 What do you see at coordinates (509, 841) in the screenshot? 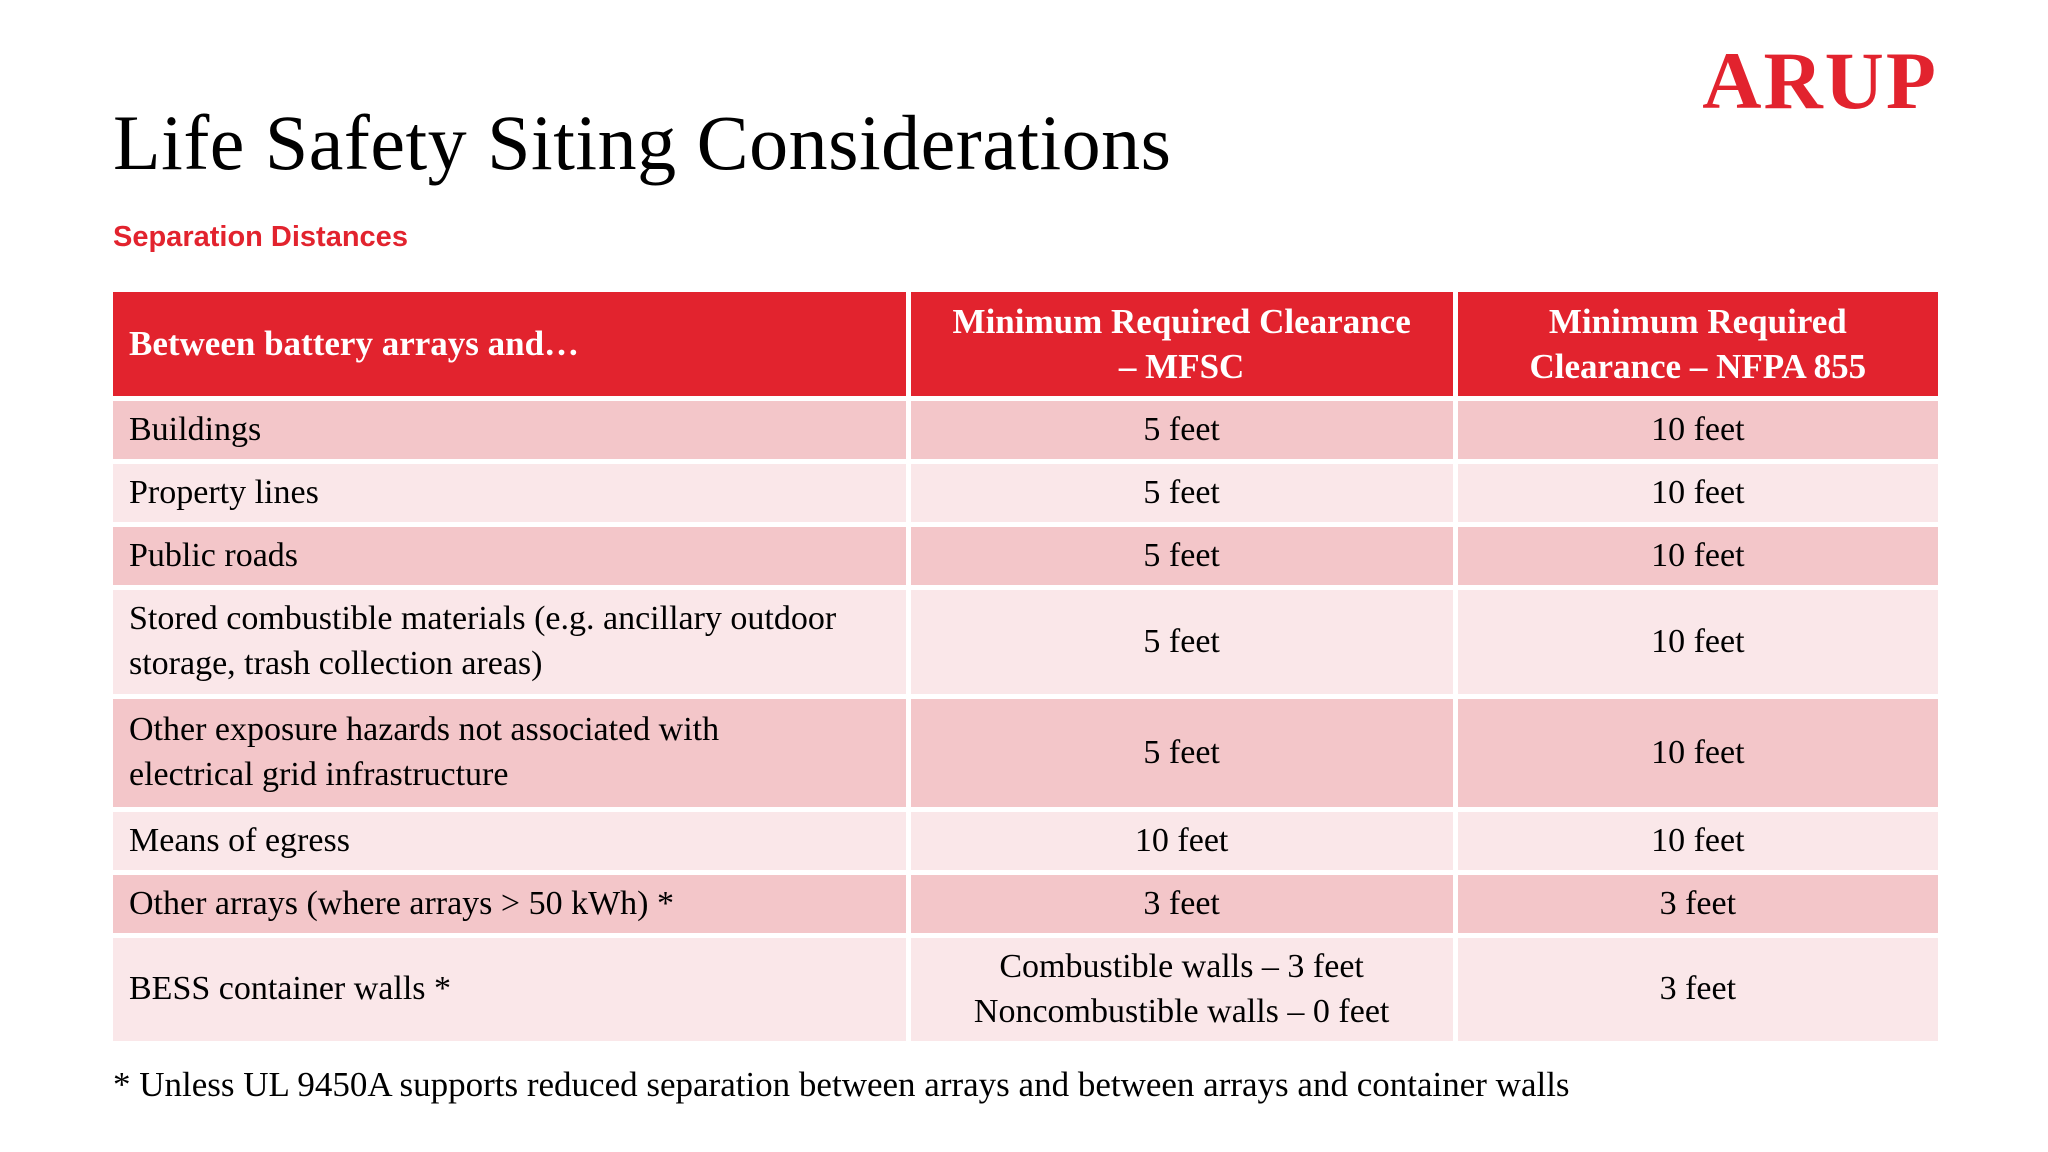
I see `row-label-cell: Means of egress` at bounding box center [509, 841].